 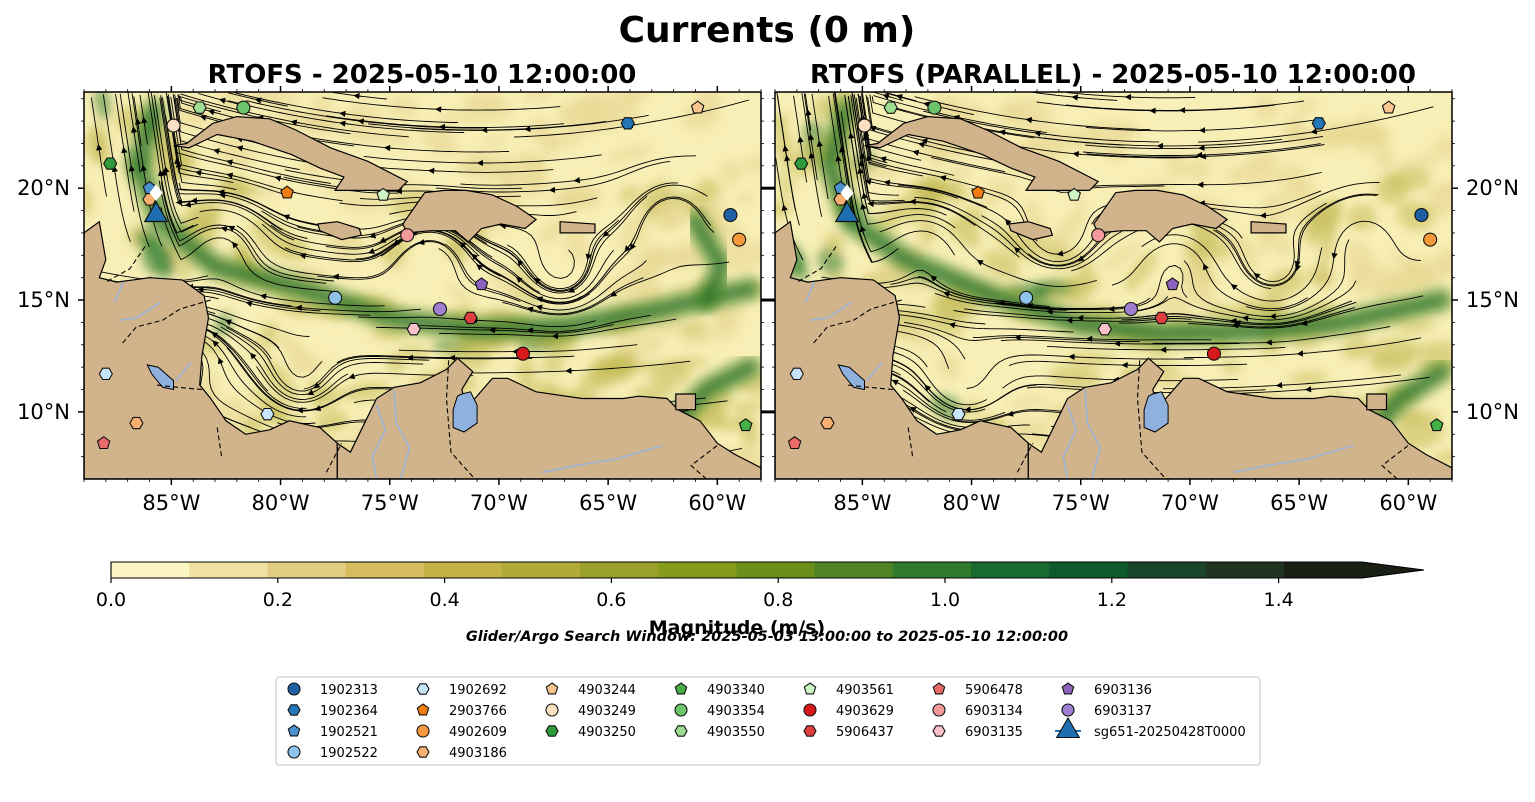 What do you see at coordinates (422, 75) in the screenshot?
I see `panel-title-left: RTOFS - 2025-05-10 12:00:00` at bounding box center [422, 75].